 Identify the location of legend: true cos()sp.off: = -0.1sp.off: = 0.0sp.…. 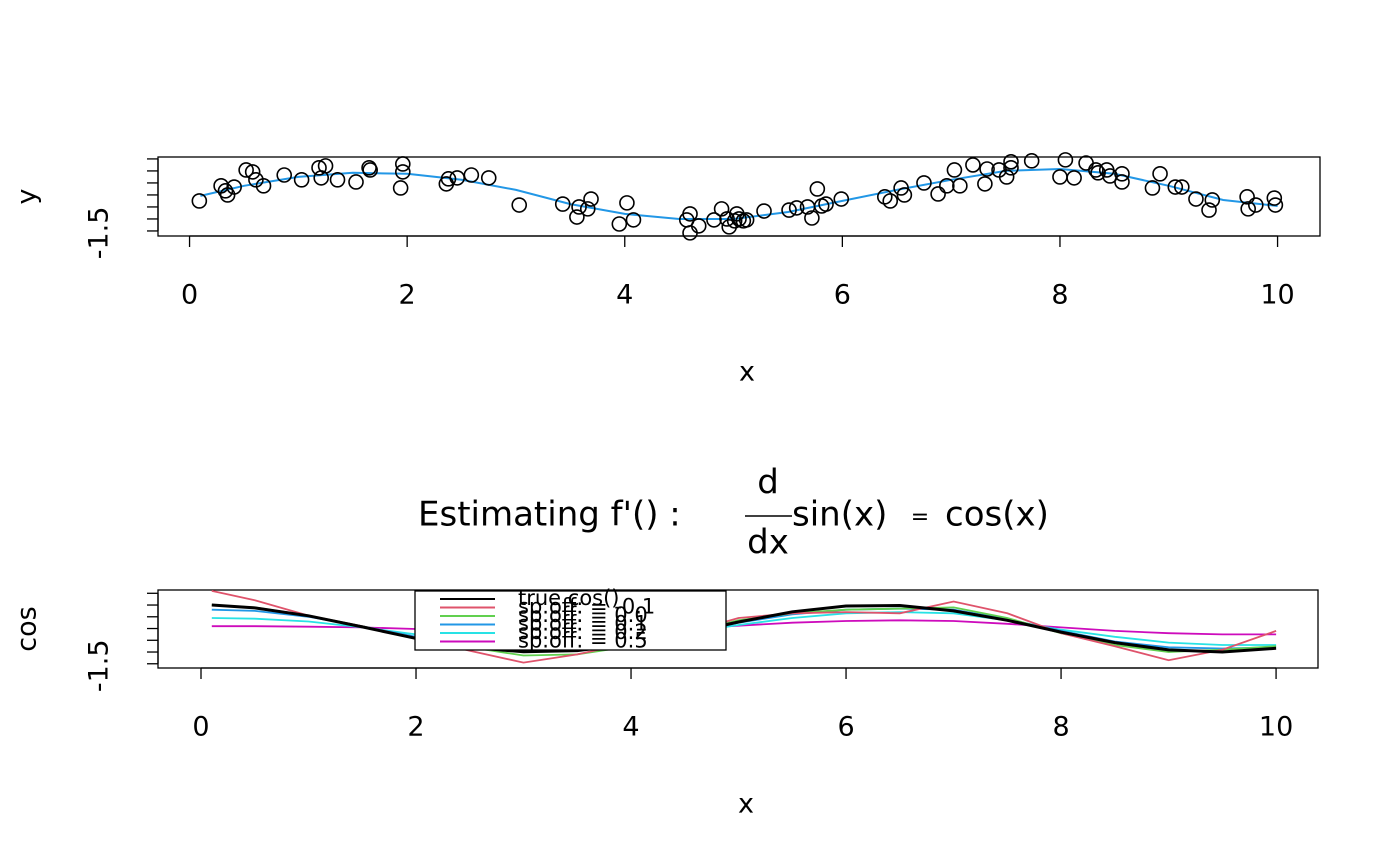
(570, 619).